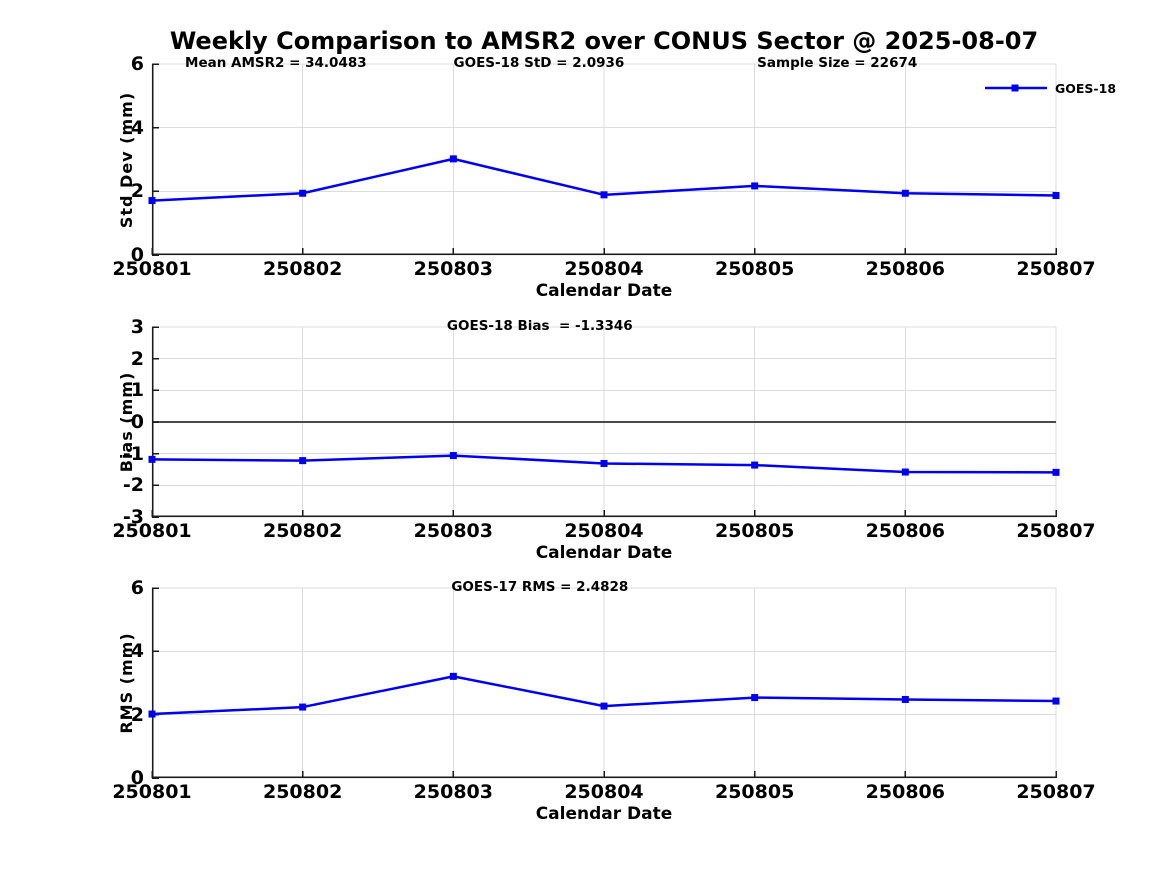 This screenshot has width=1167, height=875. I want to click on legend: GOES-18, so click(1050, 88).